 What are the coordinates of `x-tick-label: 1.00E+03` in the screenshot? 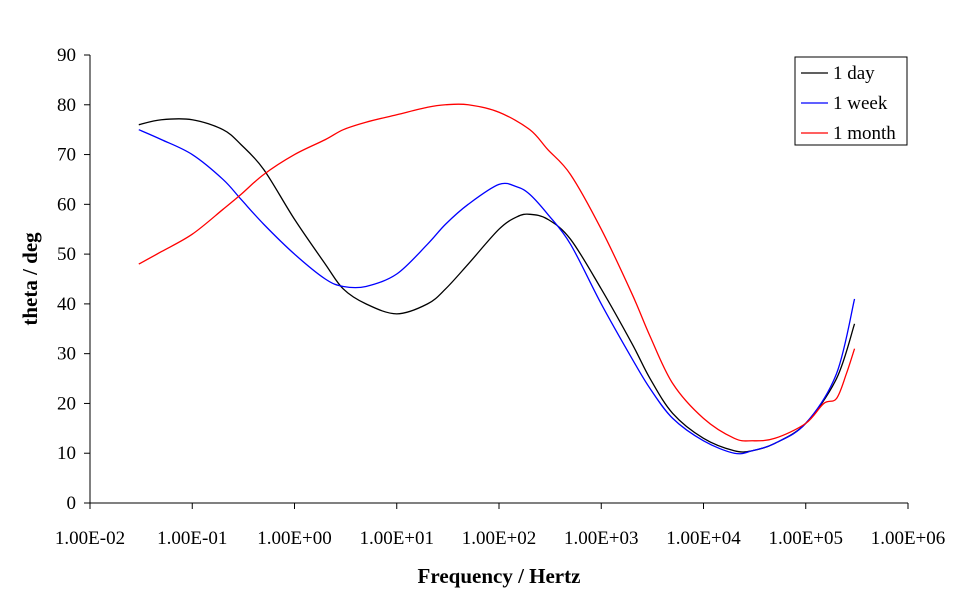 It's located at (601, 538).